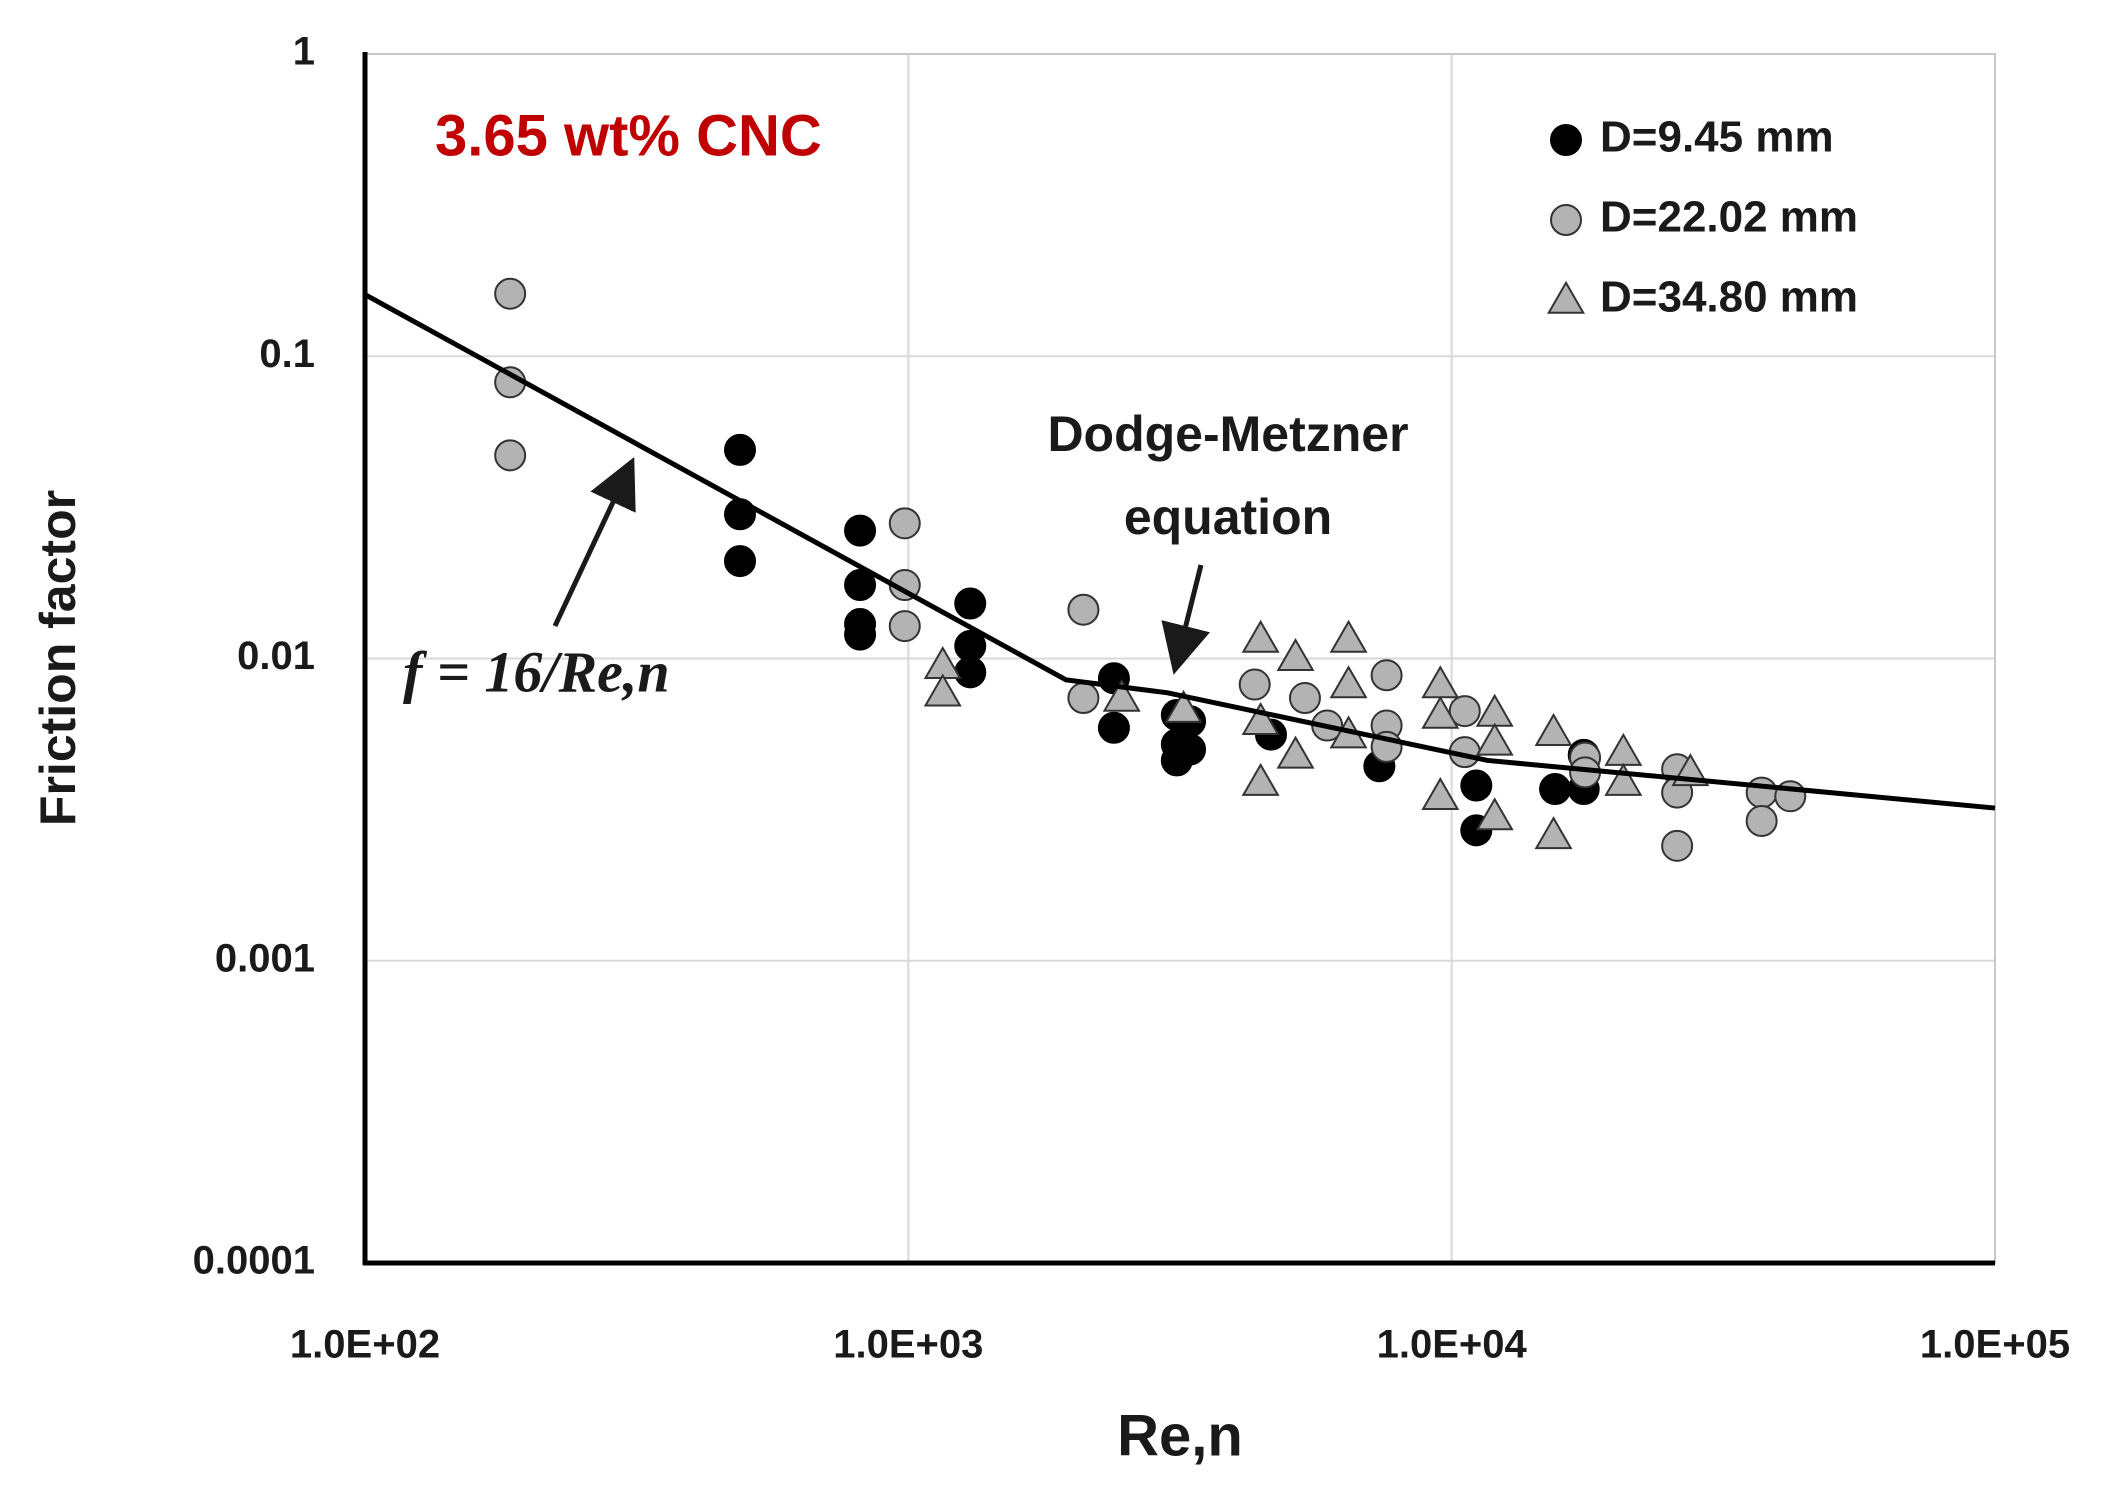 Image resolution: width=2121 pixels, height=1507 pixels. What do you see at coordinates (1180, 1435) in the screenshot?
I see `x-axis-title: Re,n` at bounding box center [1180, 1435].